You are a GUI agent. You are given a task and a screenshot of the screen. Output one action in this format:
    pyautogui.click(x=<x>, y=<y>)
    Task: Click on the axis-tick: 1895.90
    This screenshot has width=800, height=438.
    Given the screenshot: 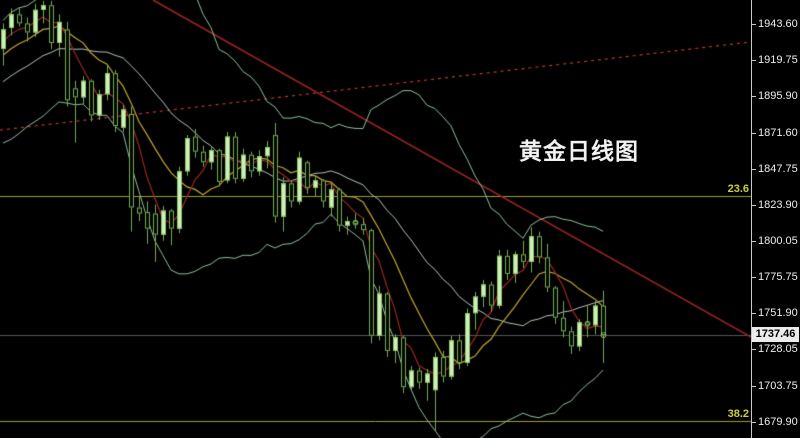 What is the action you would take?
    pyautogui.click(x=776, y=96)
    